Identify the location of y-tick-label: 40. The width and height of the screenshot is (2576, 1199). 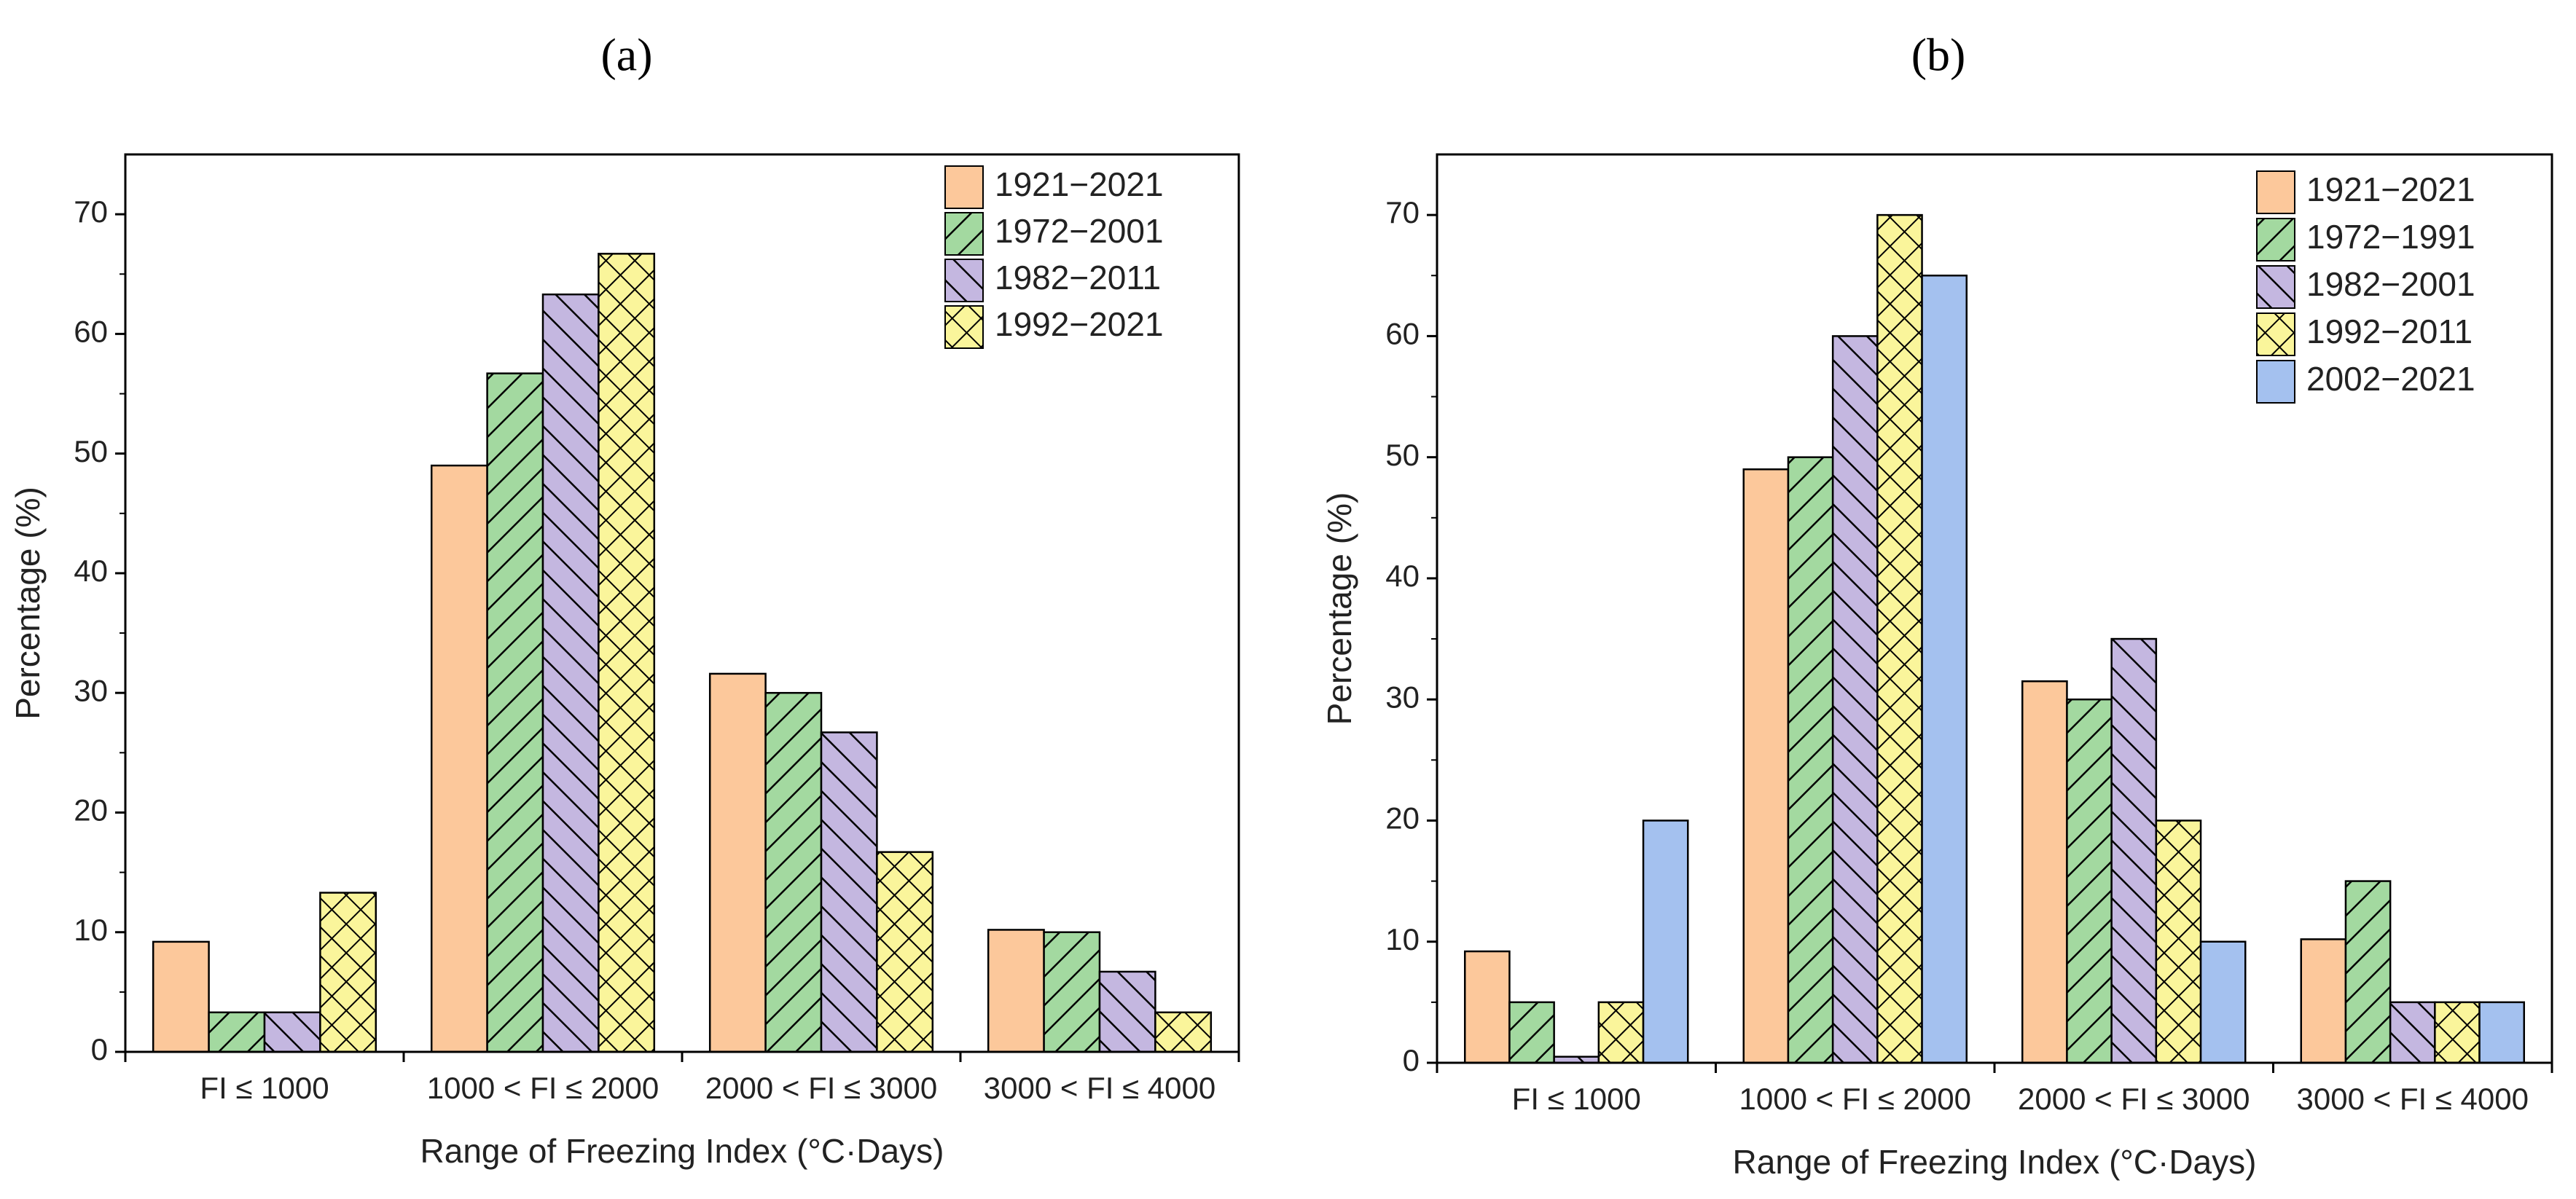
(1402, 576).